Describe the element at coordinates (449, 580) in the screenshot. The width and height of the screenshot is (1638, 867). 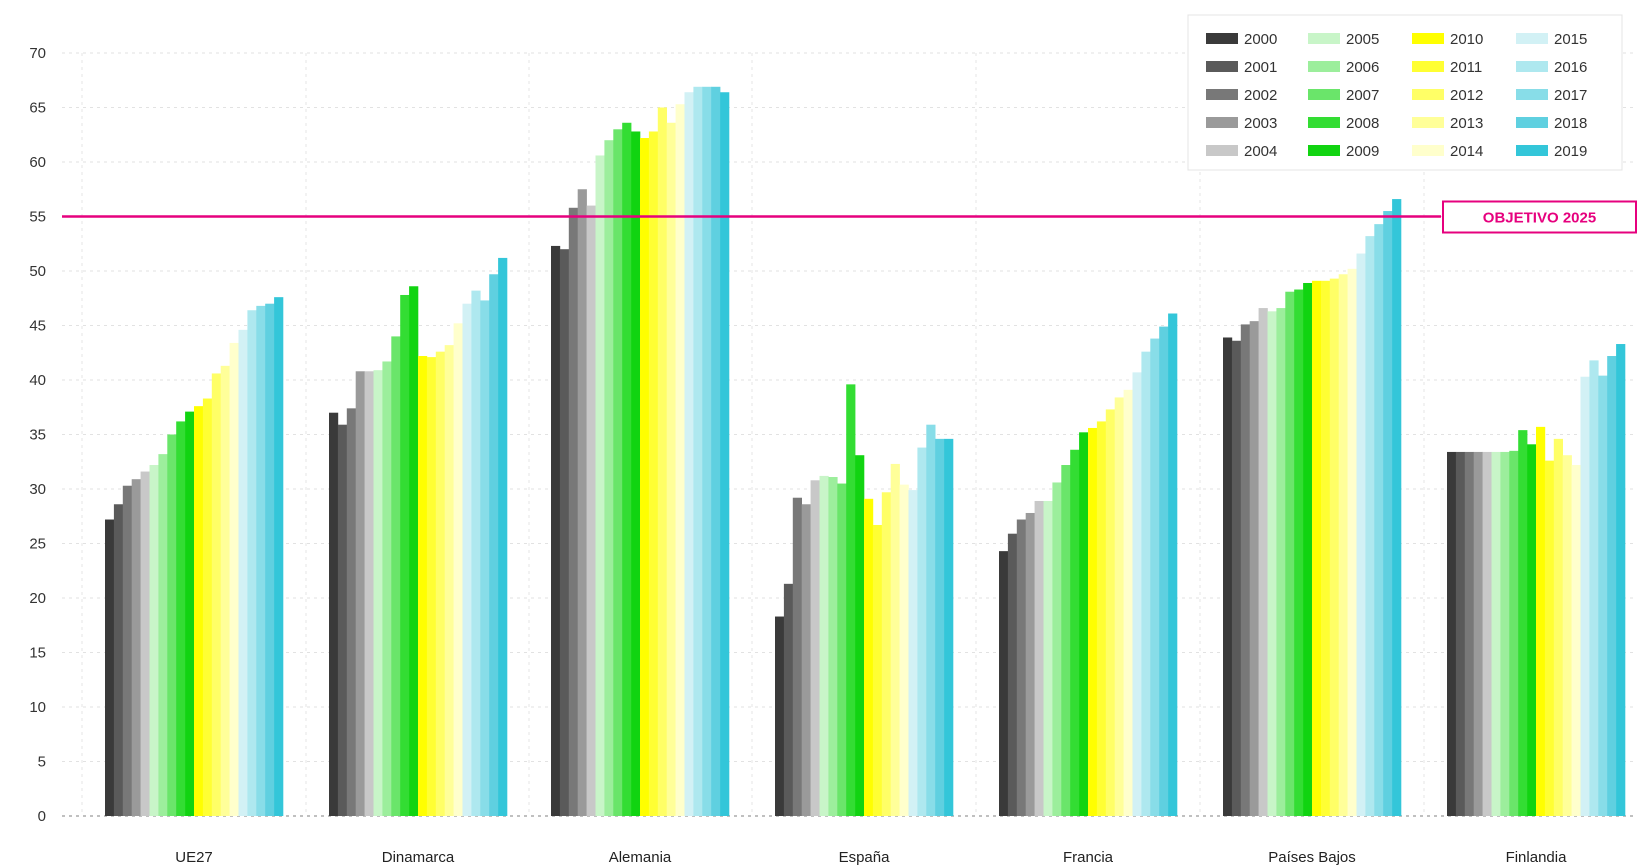
I see `bar-Dinamarca-2013` at that location.